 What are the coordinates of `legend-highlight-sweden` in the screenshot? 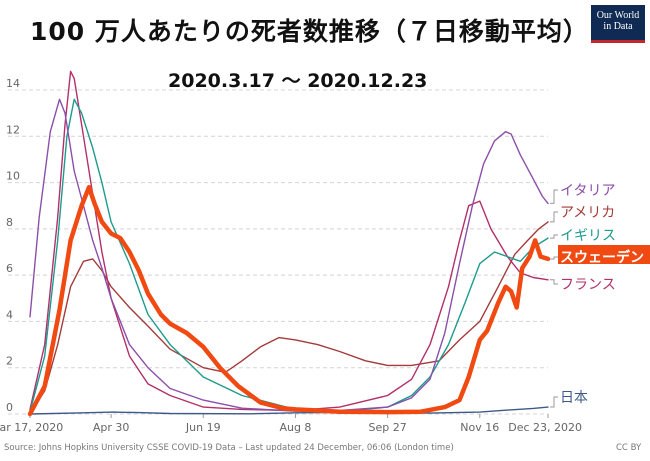 It's located at (604, 254).